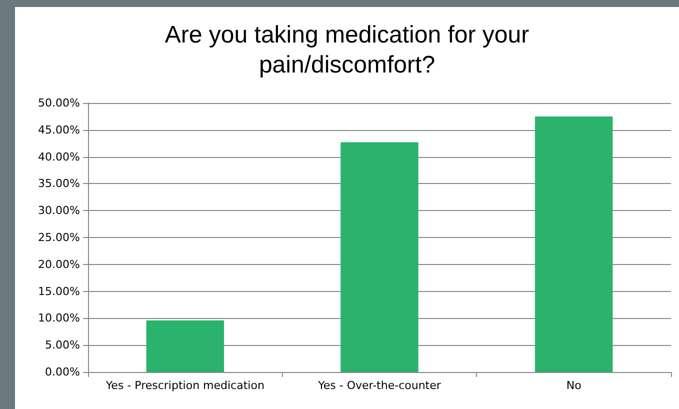 This screenshot has height=409, width=679. What do you see at coordinates (62, 345) in the screenshot?
I see `y-tick-label: 5.00%` at bounding box center [62, 345].